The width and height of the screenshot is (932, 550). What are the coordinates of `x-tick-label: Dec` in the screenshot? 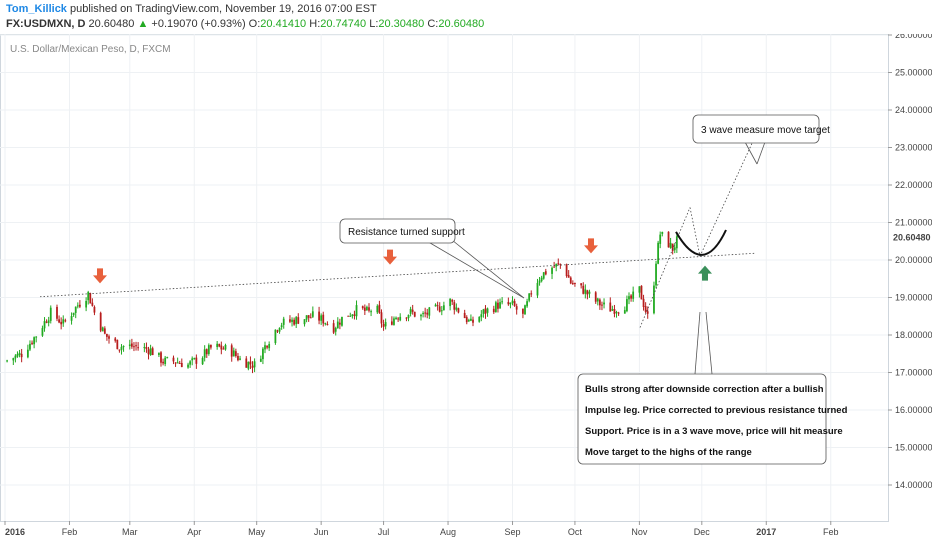 It's located at (702, 532).